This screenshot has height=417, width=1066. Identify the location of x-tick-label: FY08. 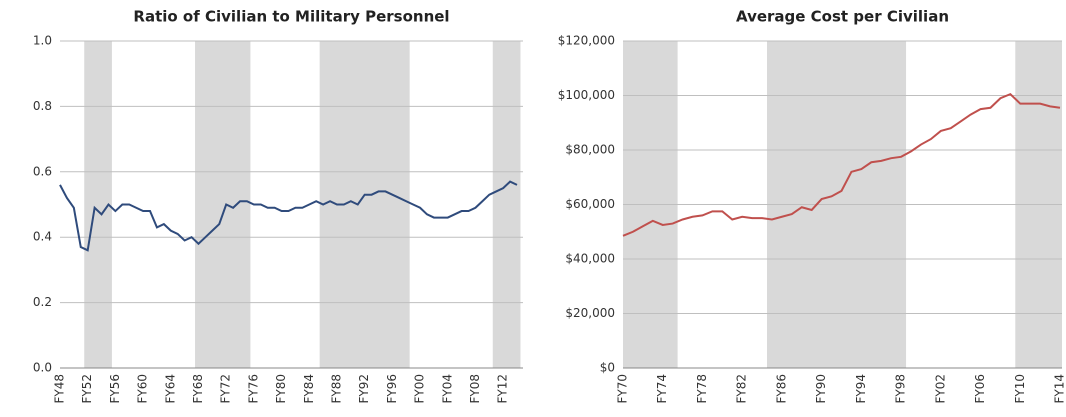
(475, 389).